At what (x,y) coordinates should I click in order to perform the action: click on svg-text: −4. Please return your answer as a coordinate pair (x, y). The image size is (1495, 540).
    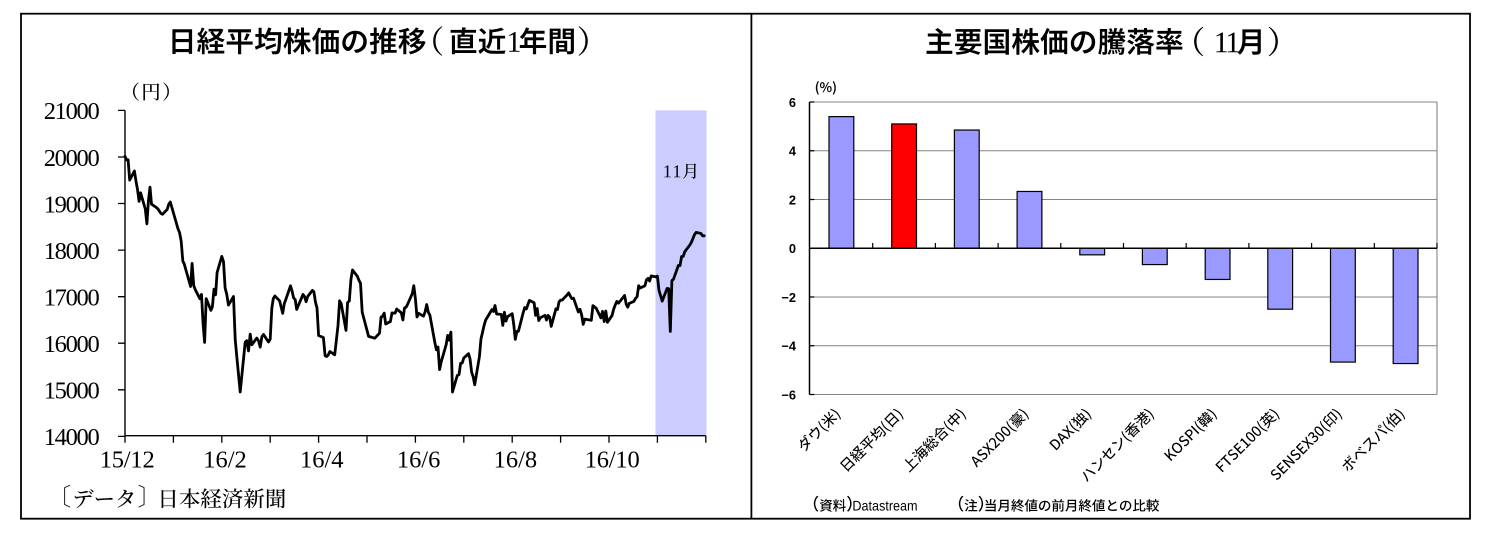
    Looking at the image, I should click on (788, 346).